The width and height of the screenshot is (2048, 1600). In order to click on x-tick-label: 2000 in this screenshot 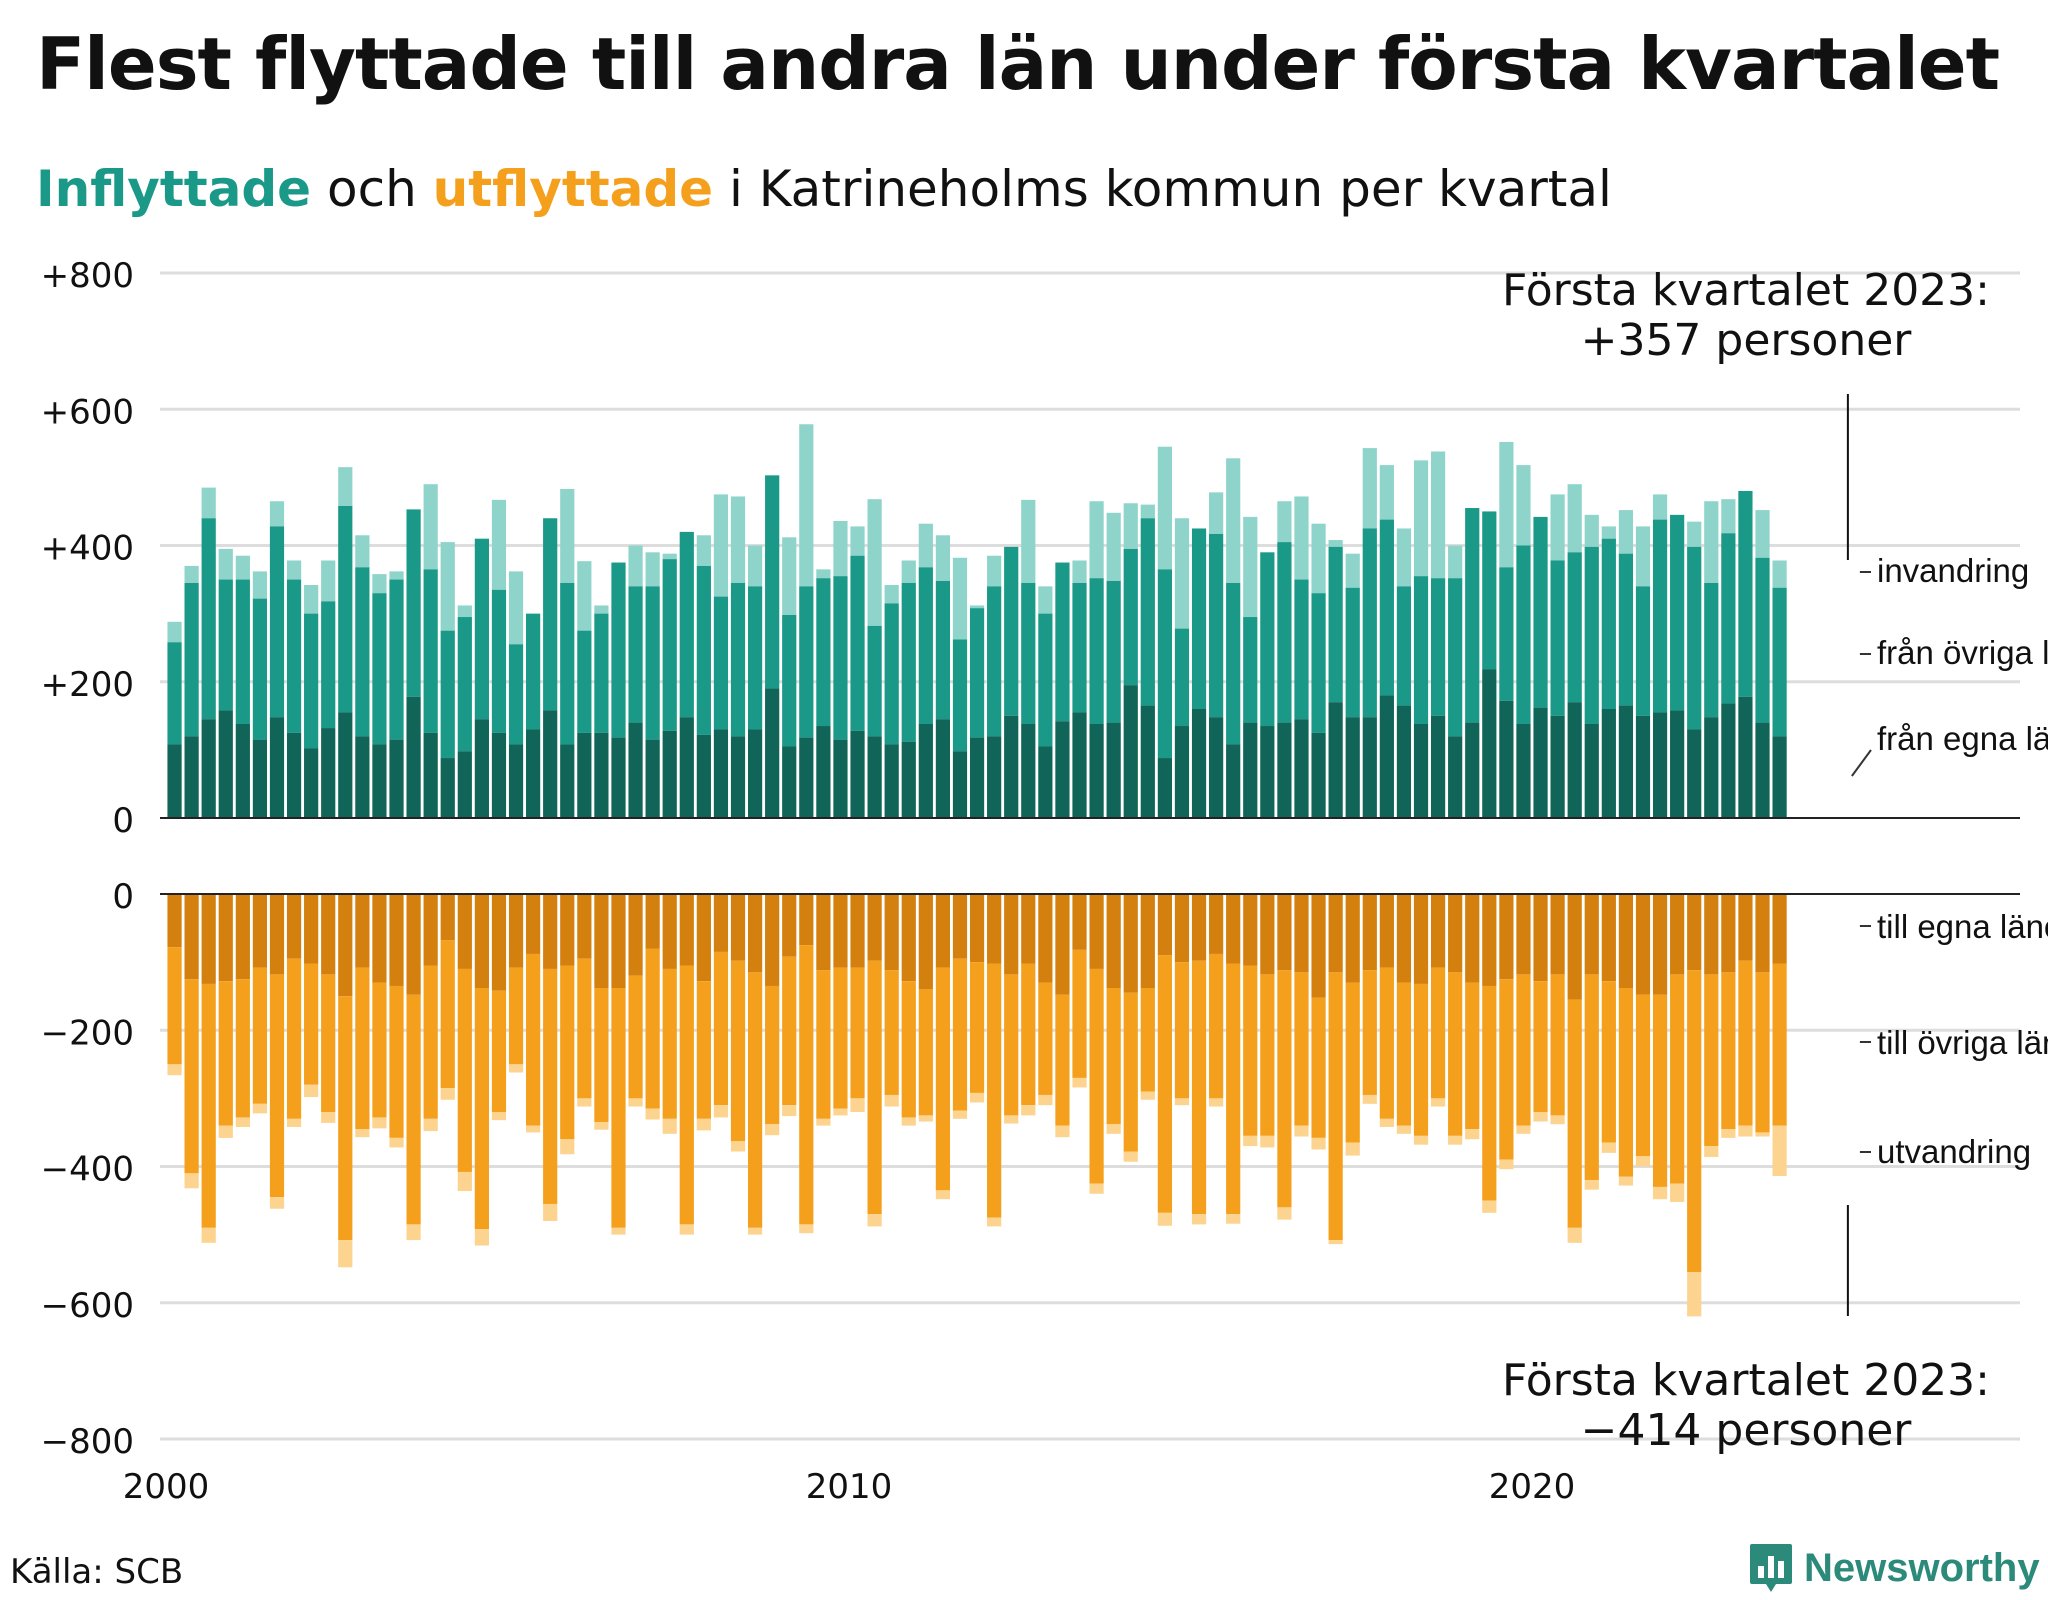, I will do `click(166, 1487)`.